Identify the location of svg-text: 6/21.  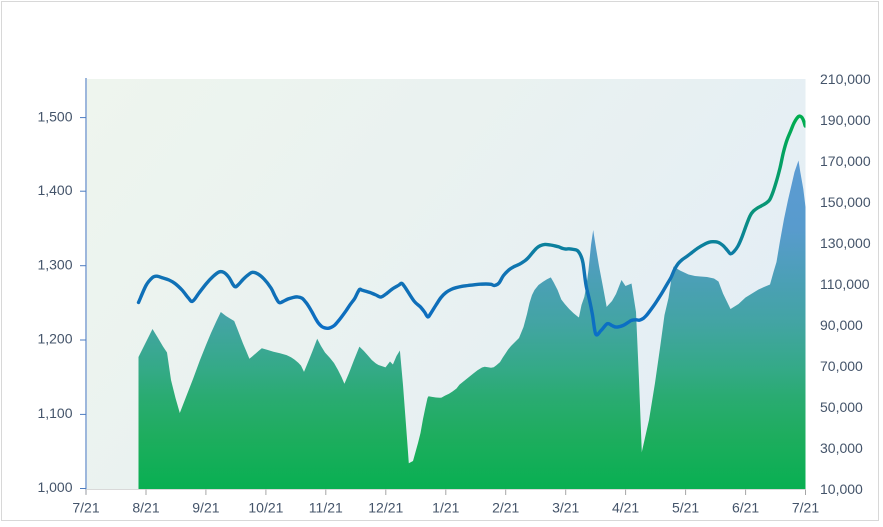
(745, 508).